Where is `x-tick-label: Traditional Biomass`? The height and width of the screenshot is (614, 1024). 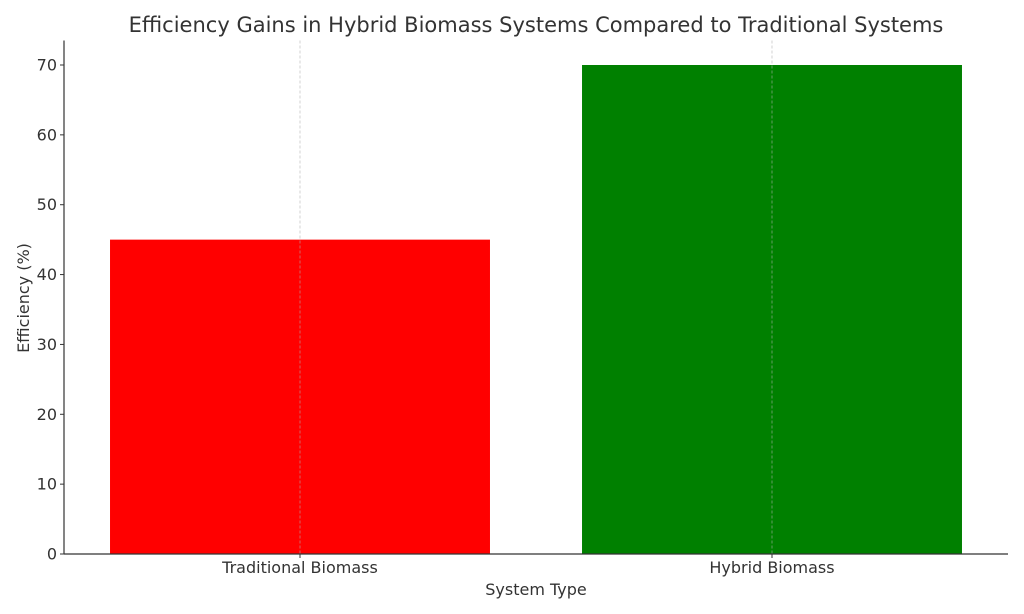 x-tick-label: Traditional Biomass is located at coordinates (299, 567).